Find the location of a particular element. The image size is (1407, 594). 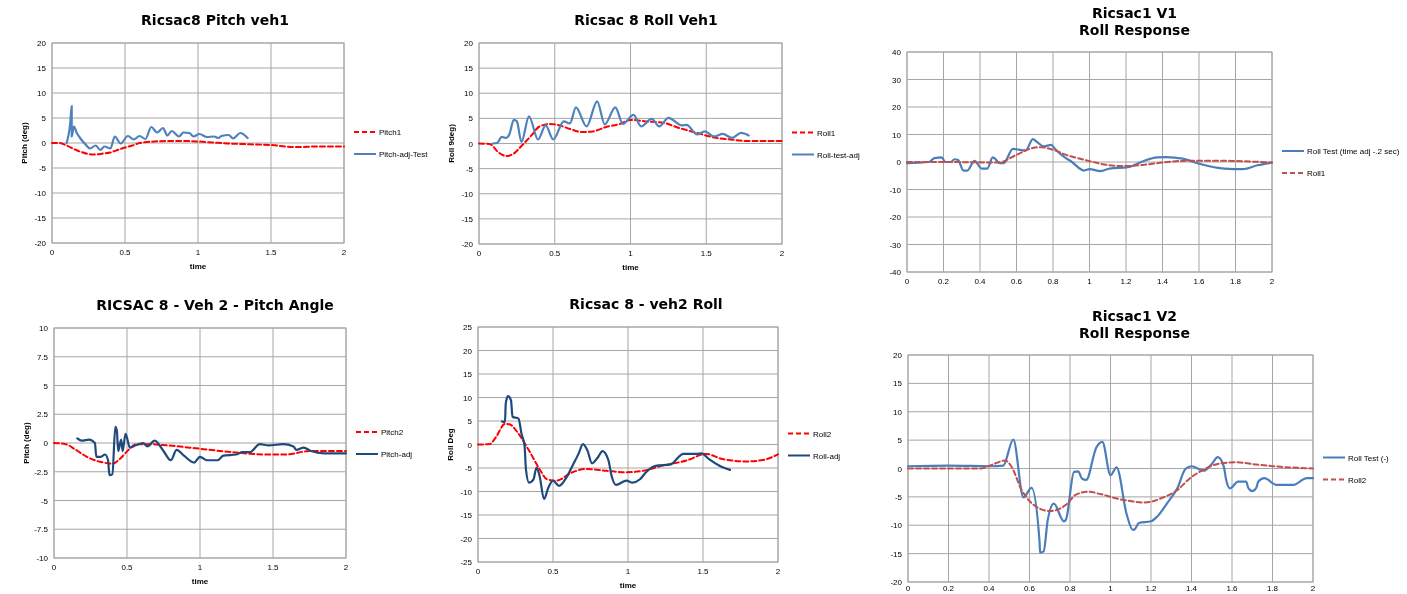

legend-label: Pitch1 is located at coordinates (390, 132).